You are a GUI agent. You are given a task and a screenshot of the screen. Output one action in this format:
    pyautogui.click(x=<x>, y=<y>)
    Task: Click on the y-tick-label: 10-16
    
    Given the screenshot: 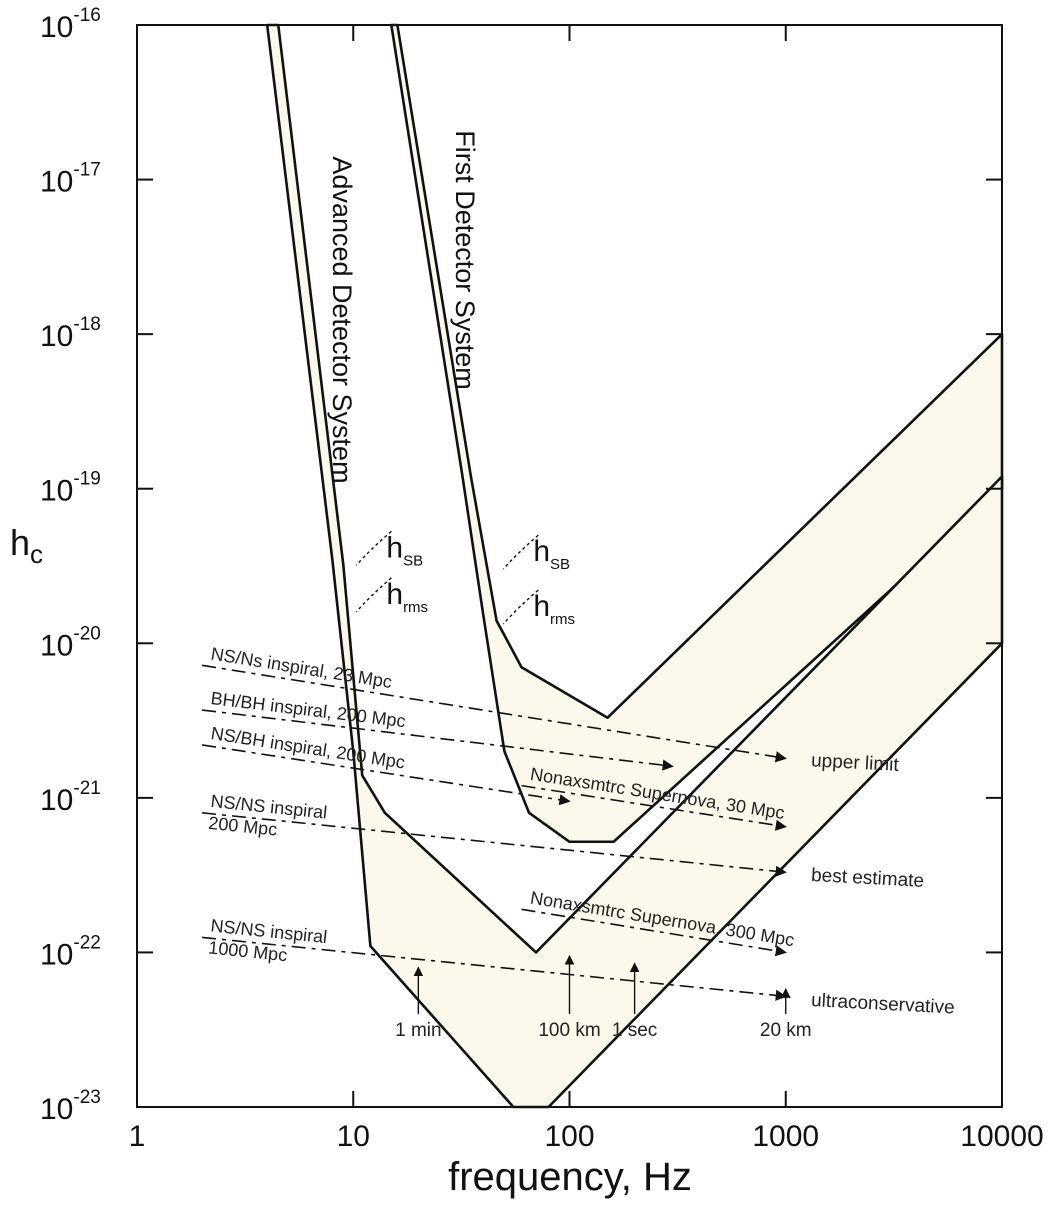 What is the action you would take?
    pyautogui.click(x=70, y=24)
    